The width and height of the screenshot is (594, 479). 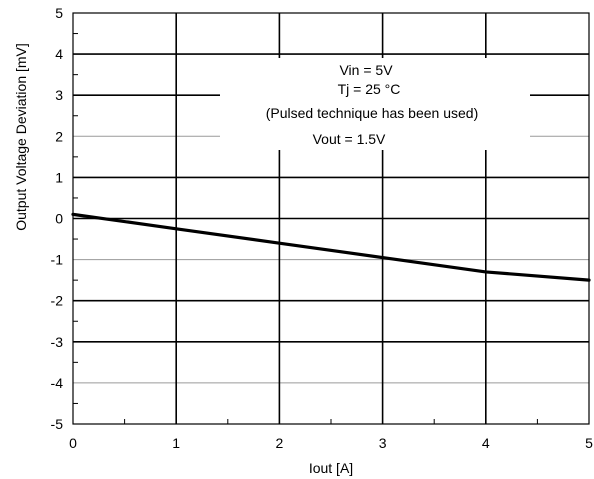 I want to click on annotation-vout: Vout = 1.5V, so click(x=349, y=139).